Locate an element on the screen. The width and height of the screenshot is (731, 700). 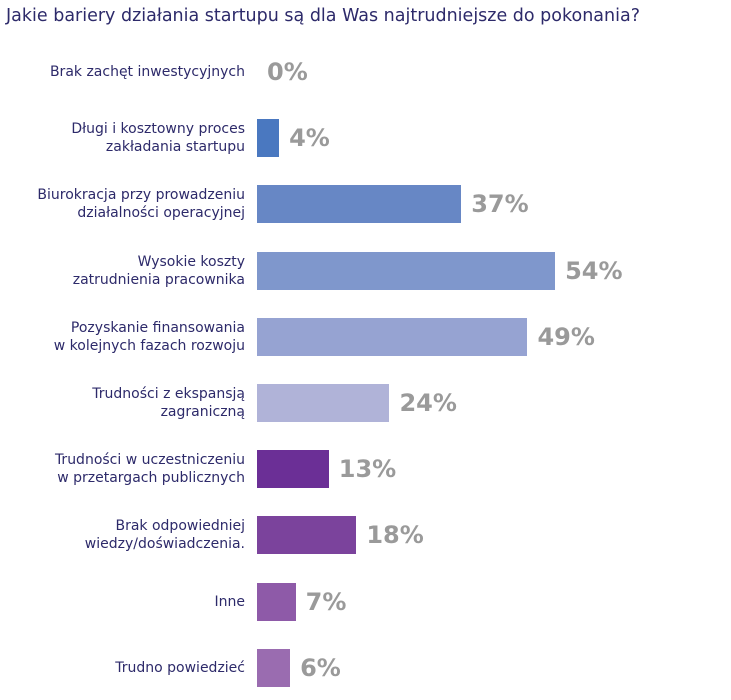
value-label: 24% is located at coordinates (428, 403).